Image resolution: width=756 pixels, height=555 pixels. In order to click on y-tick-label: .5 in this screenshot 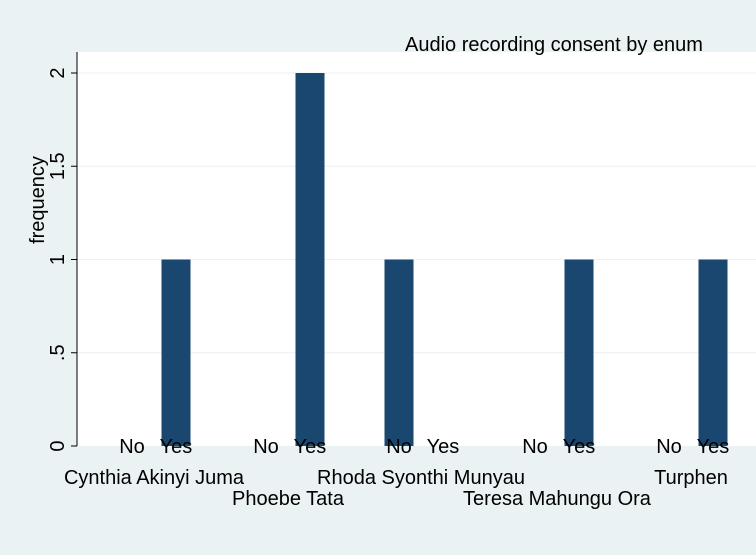, I will do `click(58, 352)`.